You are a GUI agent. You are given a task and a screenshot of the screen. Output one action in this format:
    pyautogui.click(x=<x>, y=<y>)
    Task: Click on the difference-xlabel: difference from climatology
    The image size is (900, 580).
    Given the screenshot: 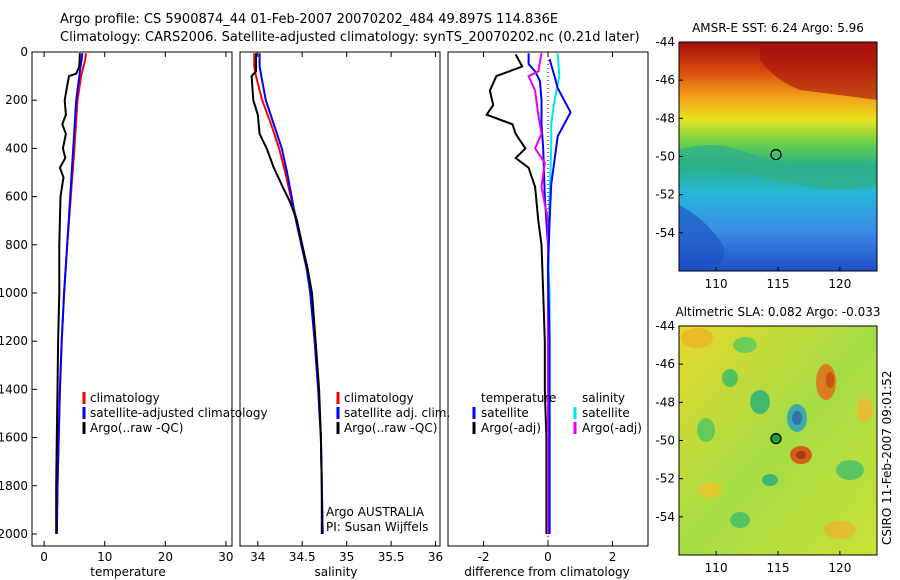 What is the action you would take?
    pyautogui.click(x=547, y=572)
    